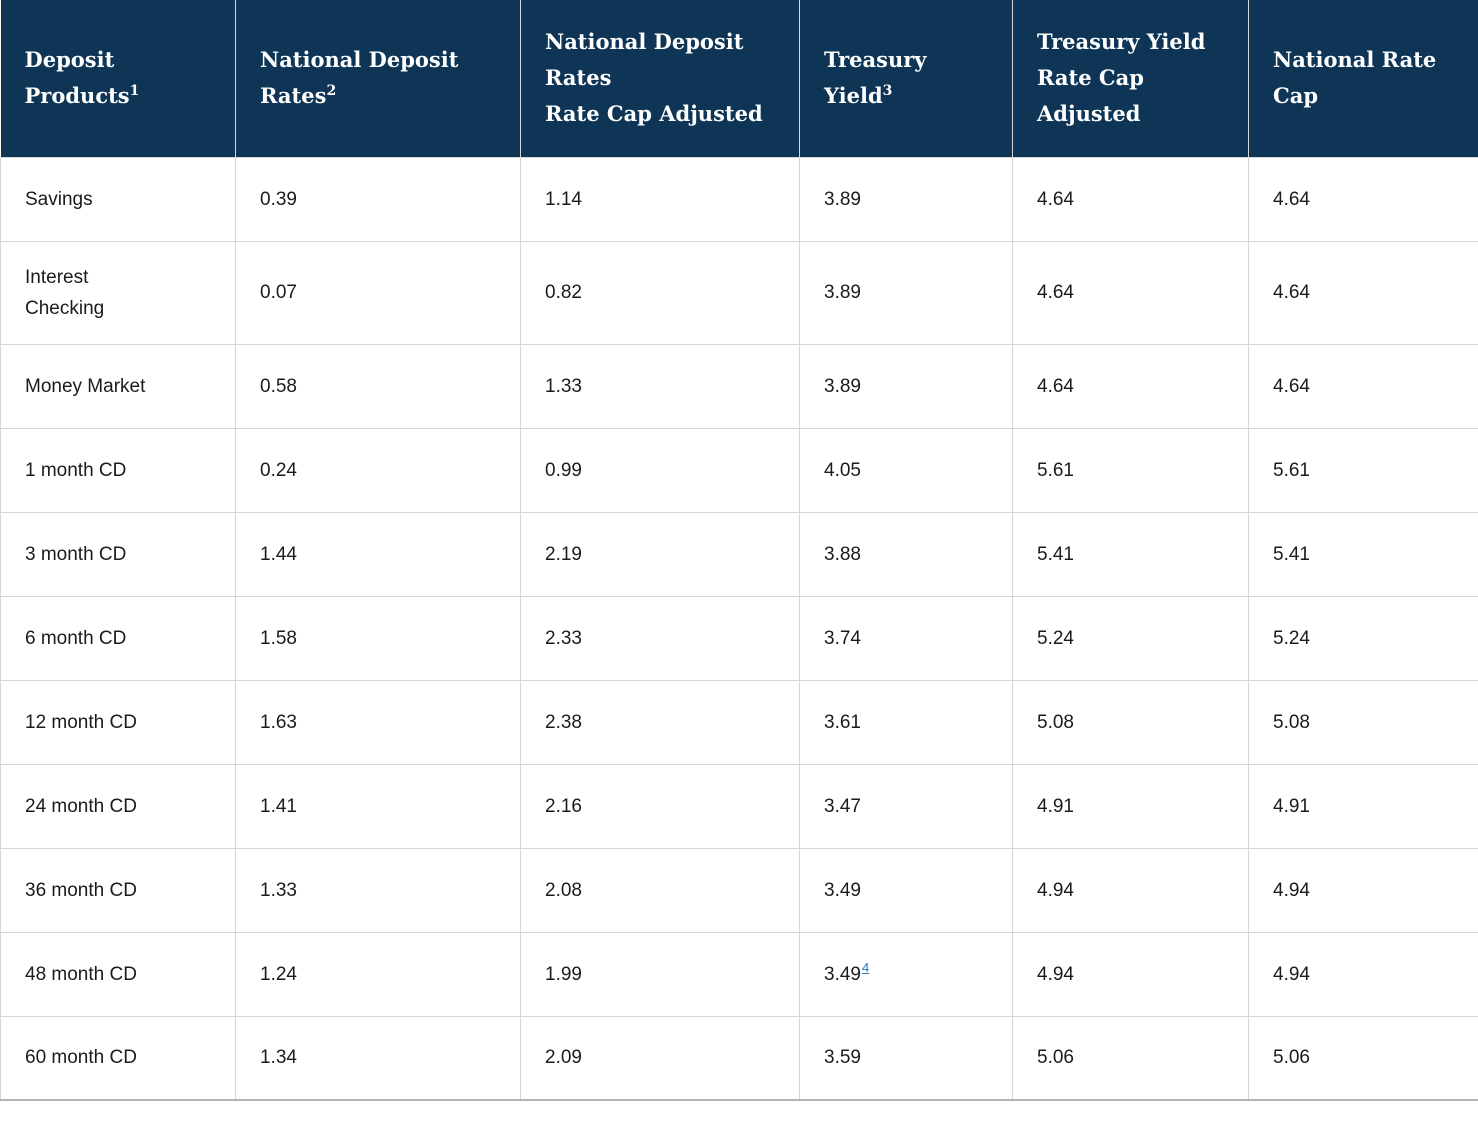 The width and height of the screenshot is (1478, 1132). I want to click on header-national-deposit-rates: National Deposit Rates2, so click(378, 79).